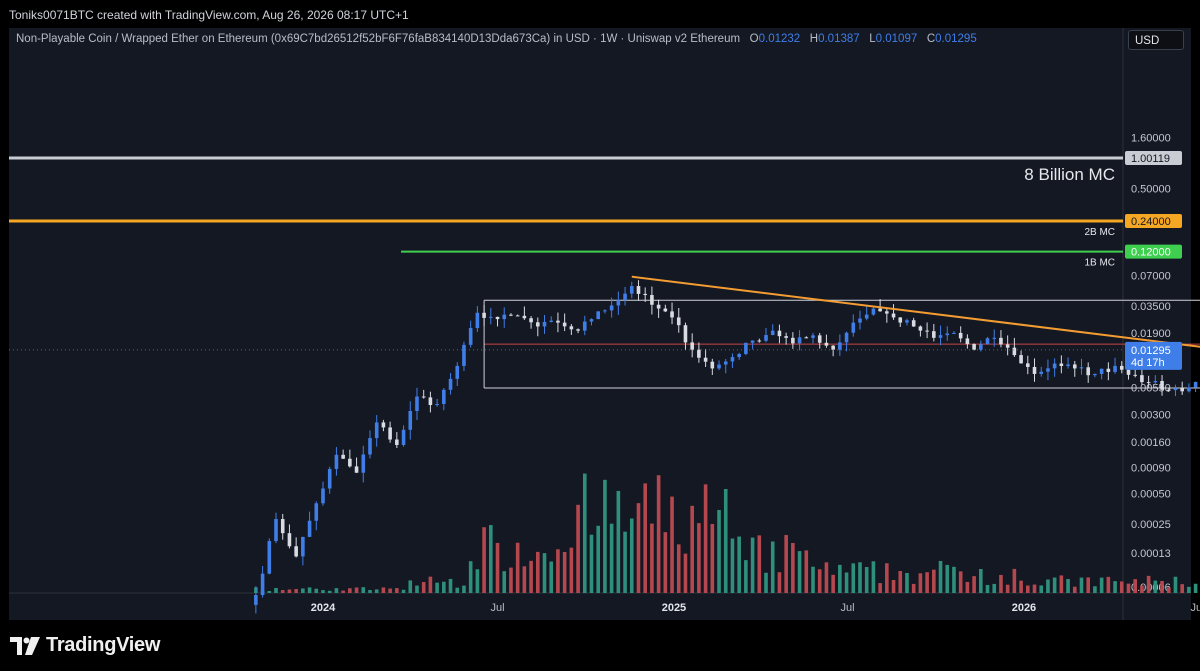 The height and width of the screenshot is (671, 1200). I want to click on y-tick-label: 0.00160, so click(1151, 443).